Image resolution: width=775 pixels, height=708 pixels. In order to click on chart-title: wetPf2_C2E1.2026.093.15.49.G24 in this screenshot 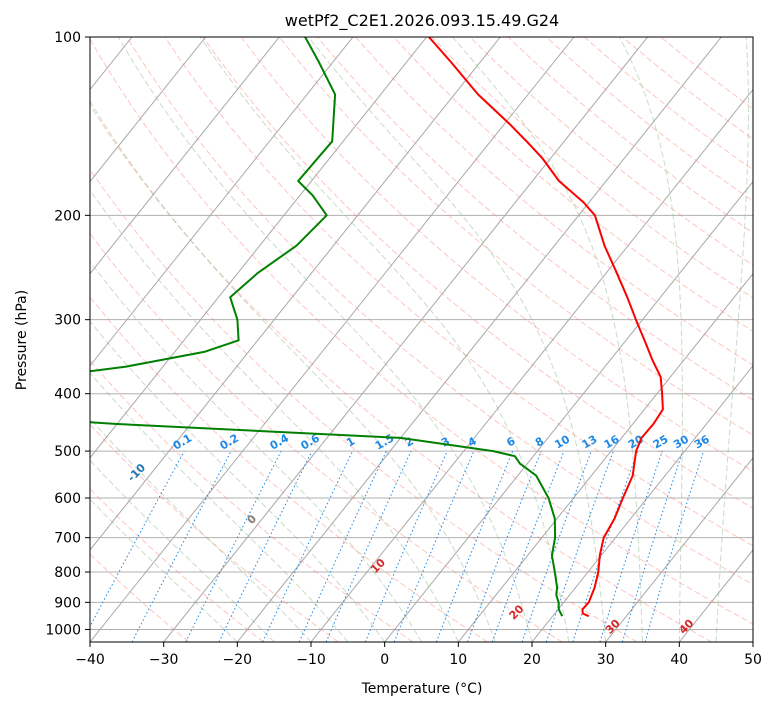, I will do `click(422, 21)`.